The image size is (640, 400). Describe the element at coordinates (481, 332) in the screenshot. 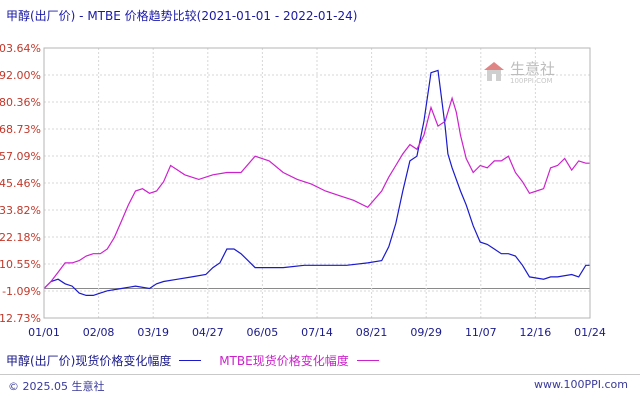

I see `x-tick-label: 11/07` at that location.